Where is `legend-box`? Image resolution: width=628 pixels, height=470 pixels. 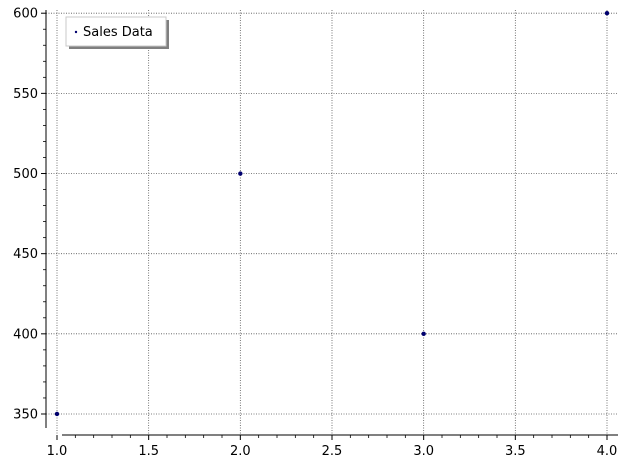
legend-box is located at coordinates (116, 31).